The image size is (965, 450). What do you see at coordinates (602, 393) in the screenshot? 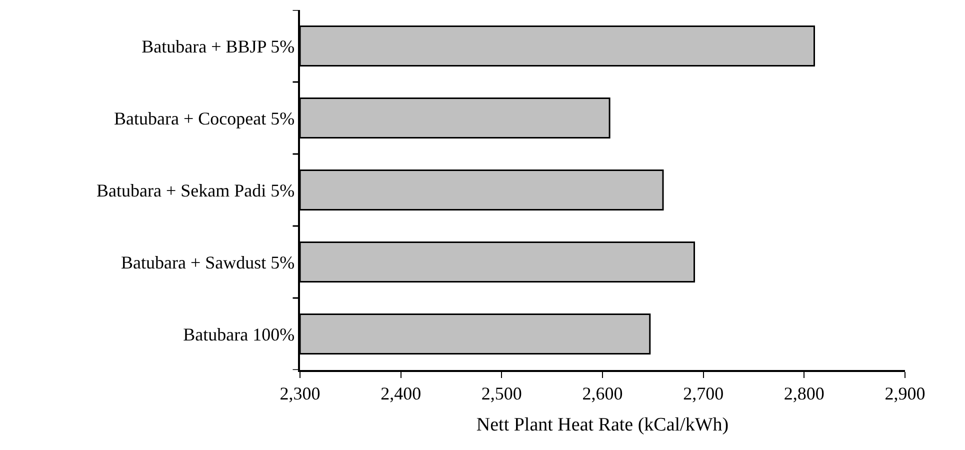
I see `x-tick-label: 2,600` at bounding box center [602, 393].